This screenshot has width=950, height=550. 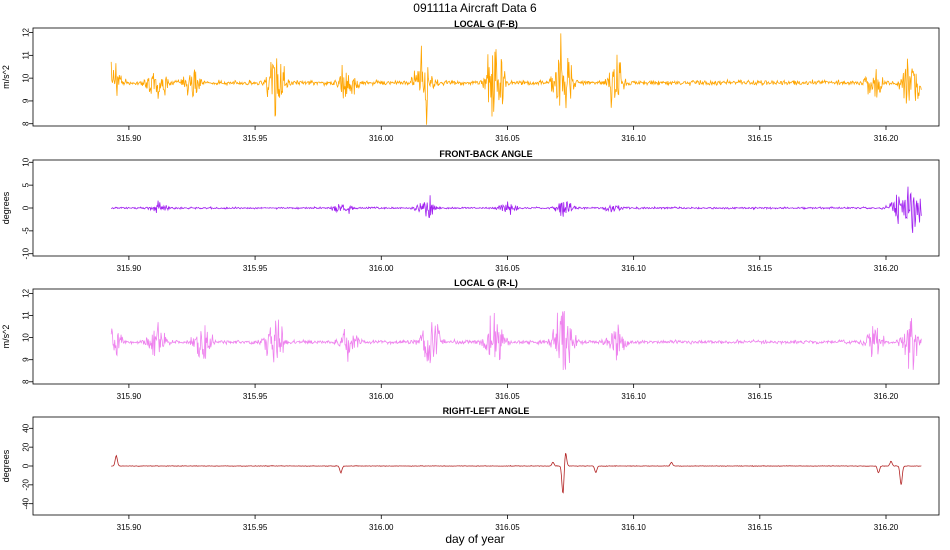 I want to click on y-tick-label: -40, so click(x=26, y=503).